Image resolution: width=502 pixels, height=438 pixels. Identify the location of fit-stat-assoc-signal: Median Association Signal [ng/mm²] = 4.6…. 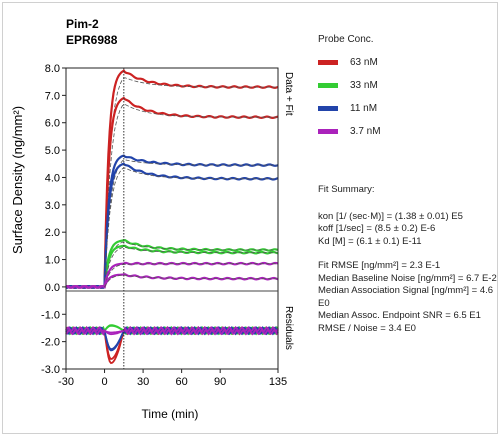
(406, 297).